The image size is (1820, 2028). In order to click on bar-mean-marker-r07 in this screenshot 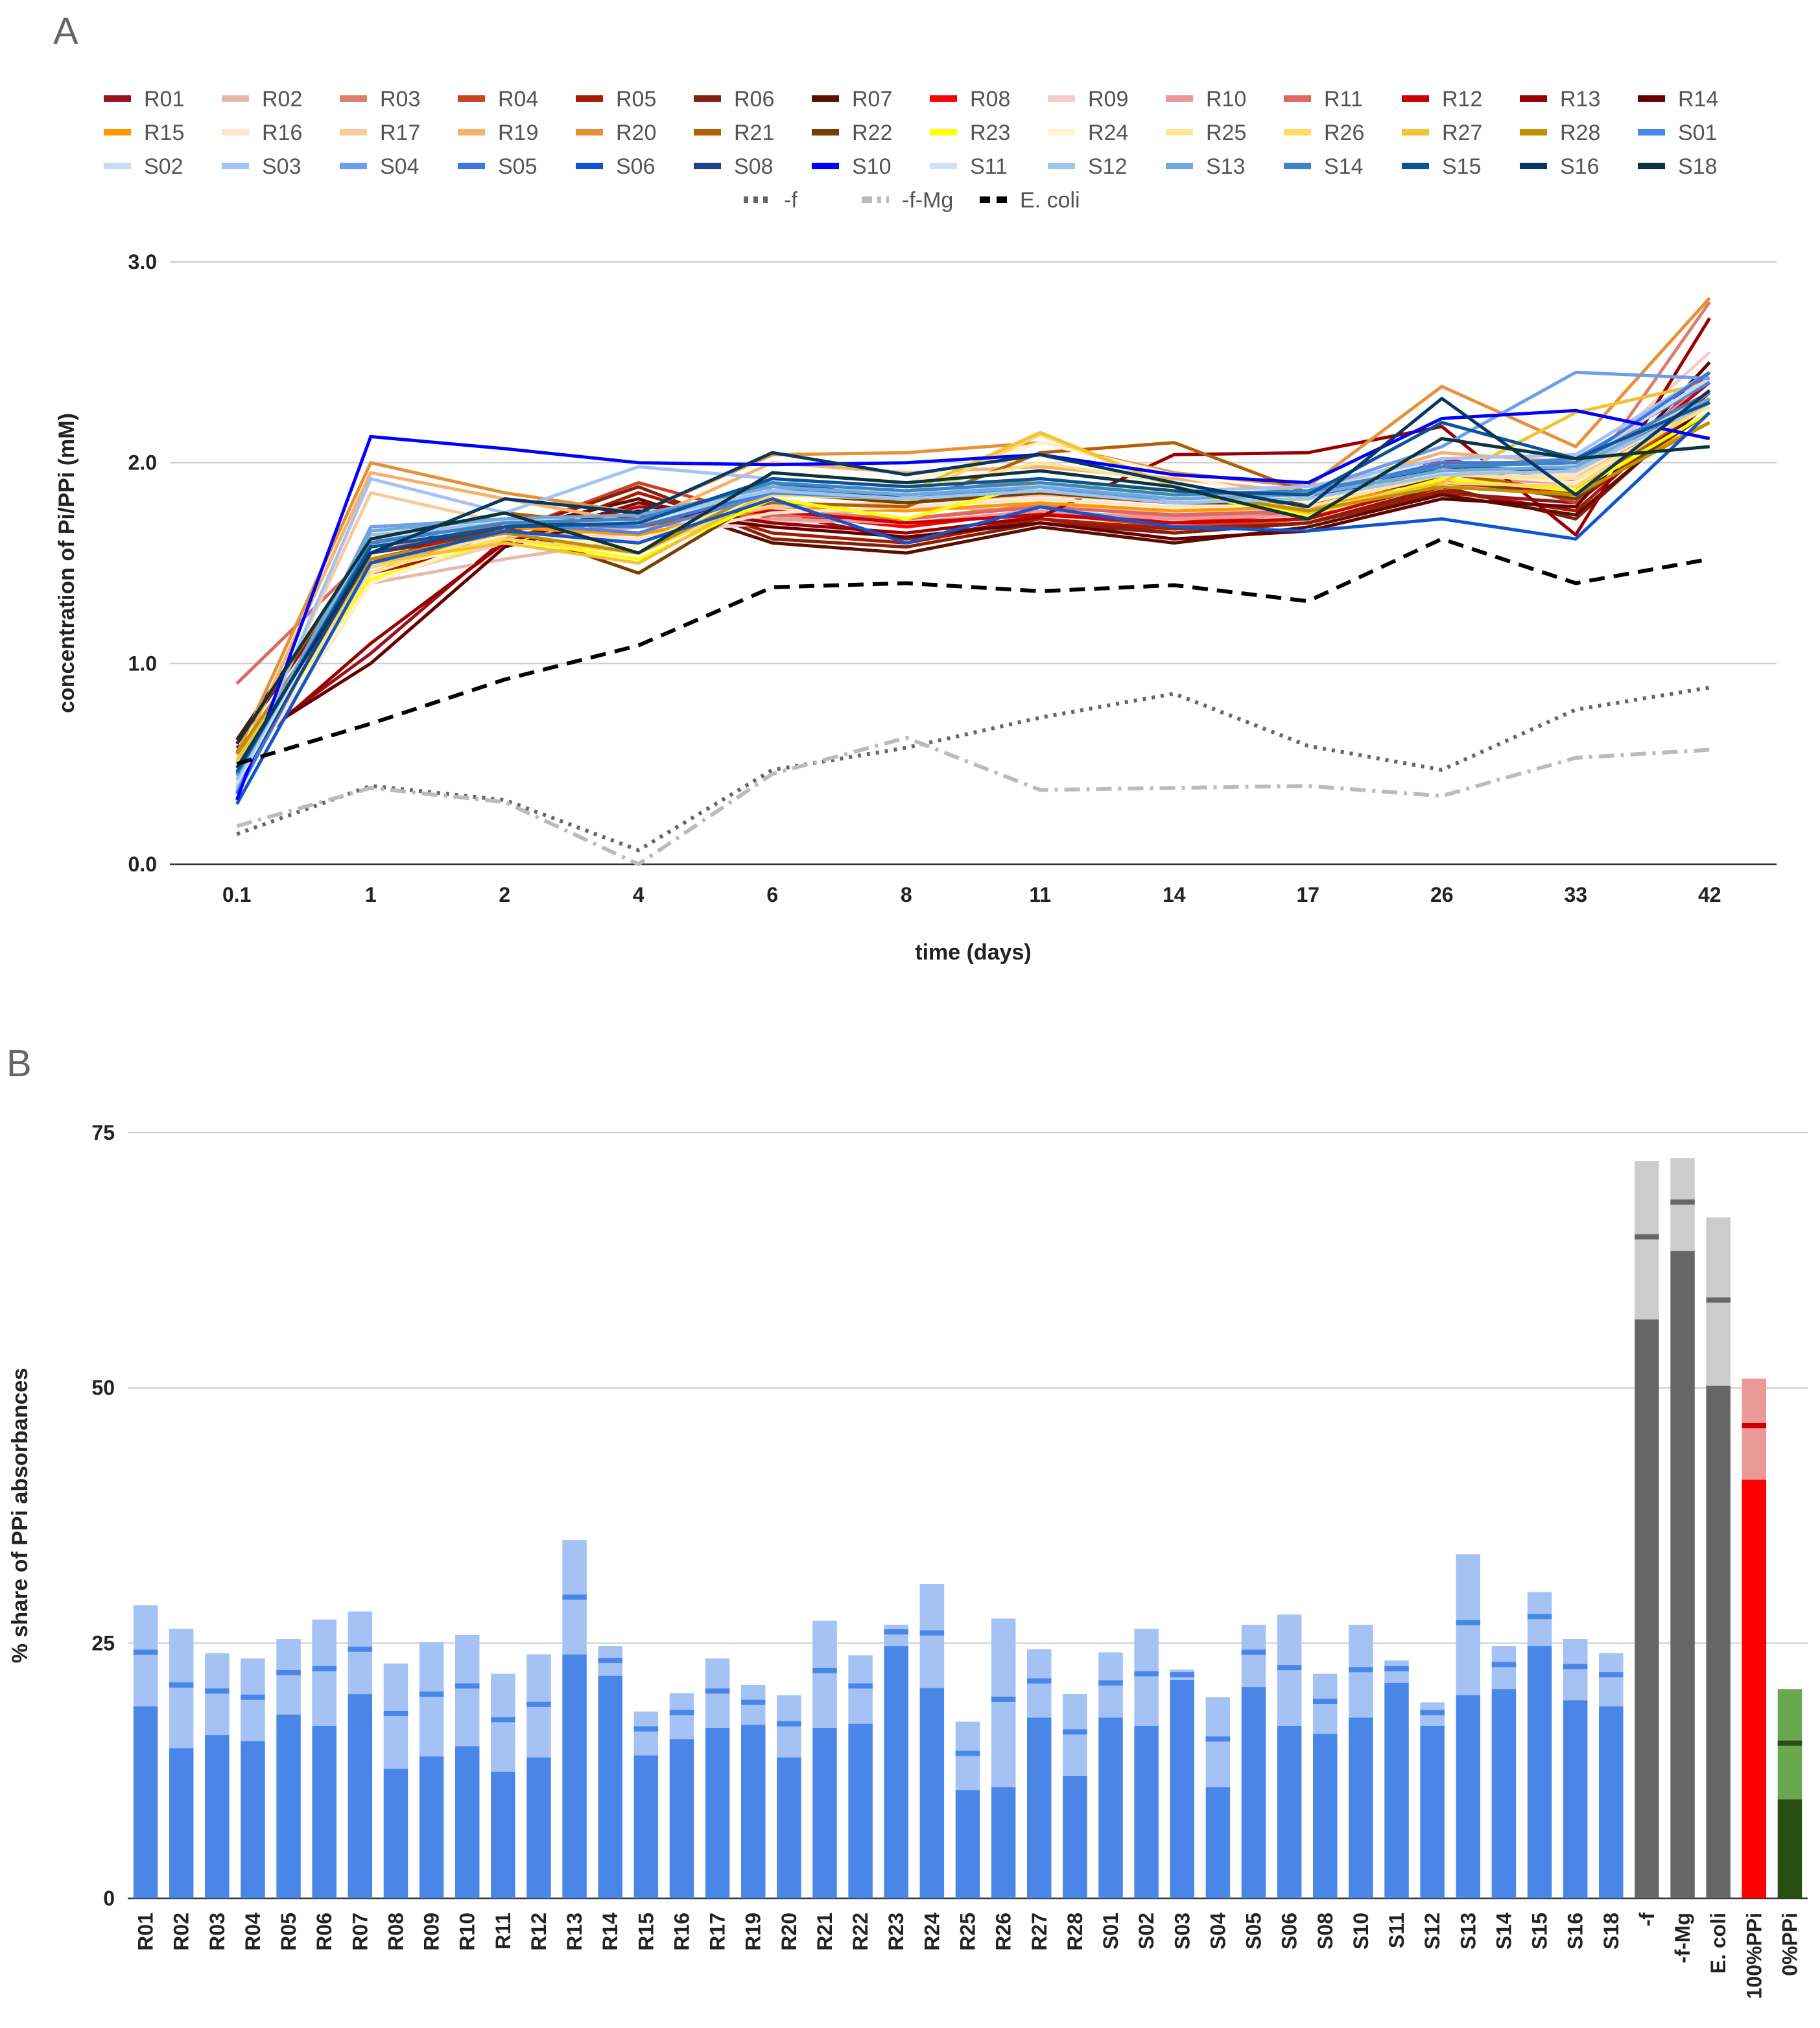, I will do `click(360, 1649)`.